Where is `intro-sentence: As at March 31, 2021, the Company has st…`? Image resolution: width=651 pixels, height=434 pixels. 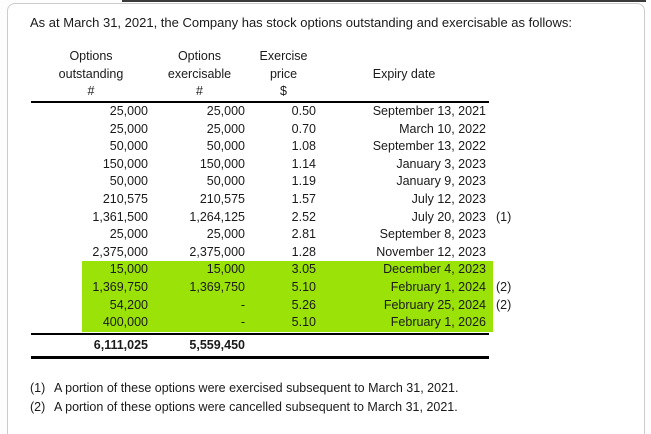
intro-sentence: As at March 31, 2021, the Company has st… is located at coordinates (301, 22).